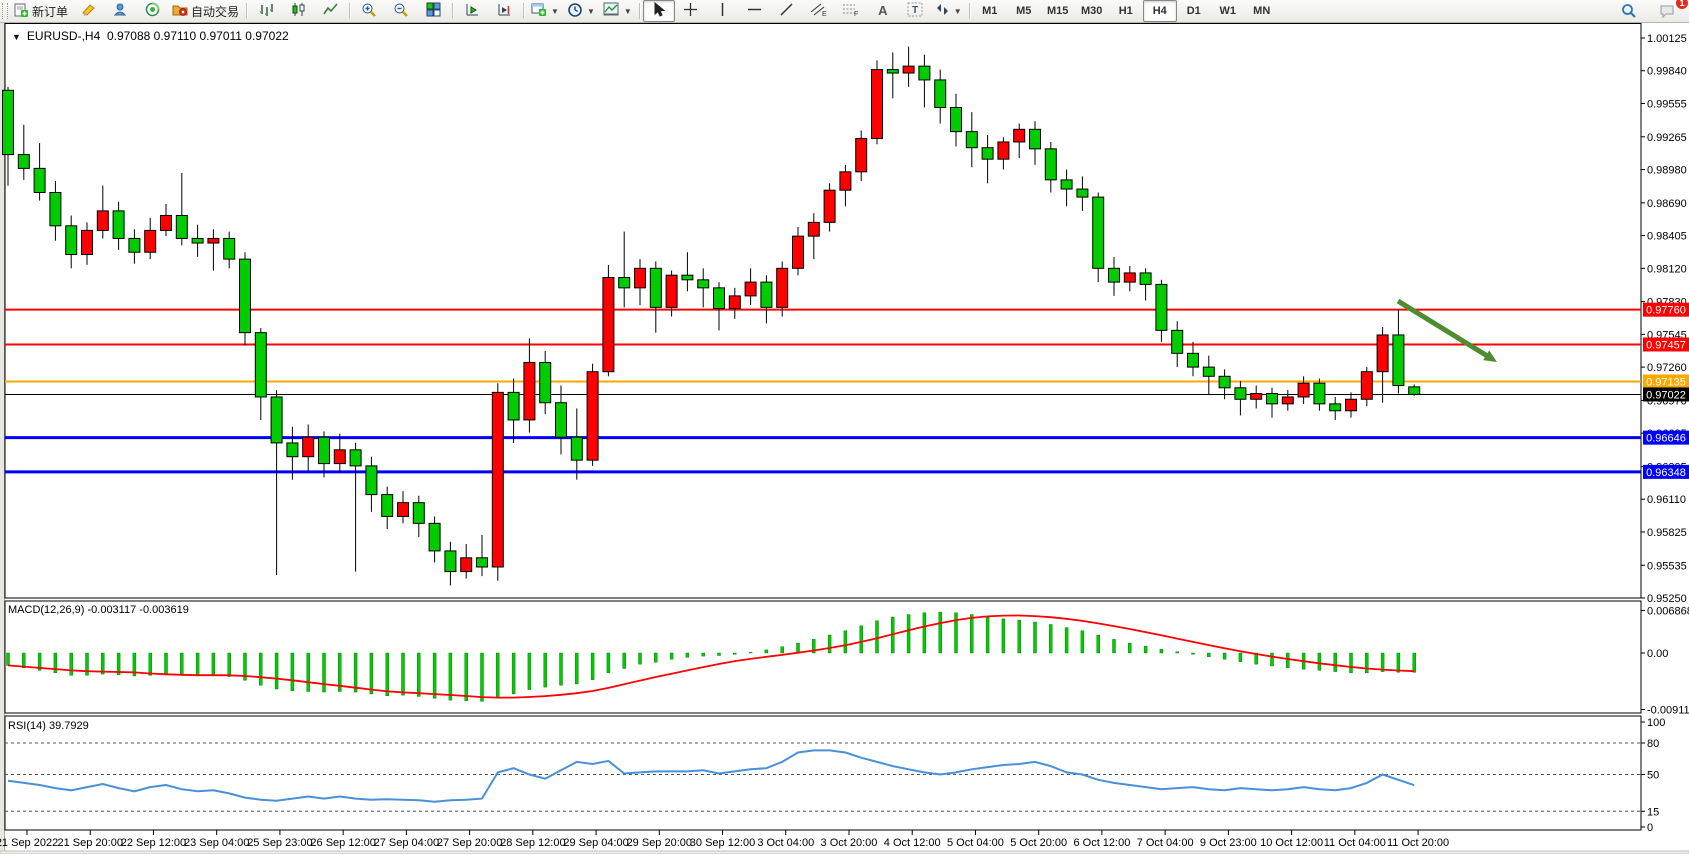  What do you see at coordinates (1667, 39) in the screenshot?
I see `svg-text: 1.00125` at bounding box center [1667, 39].